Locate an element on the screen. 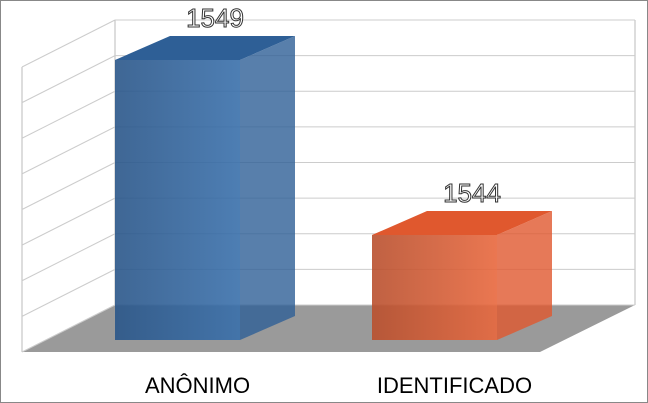 The image size is (648, 403). x-tick-label: ANÔNIMO is located at coordinates (197, 385).